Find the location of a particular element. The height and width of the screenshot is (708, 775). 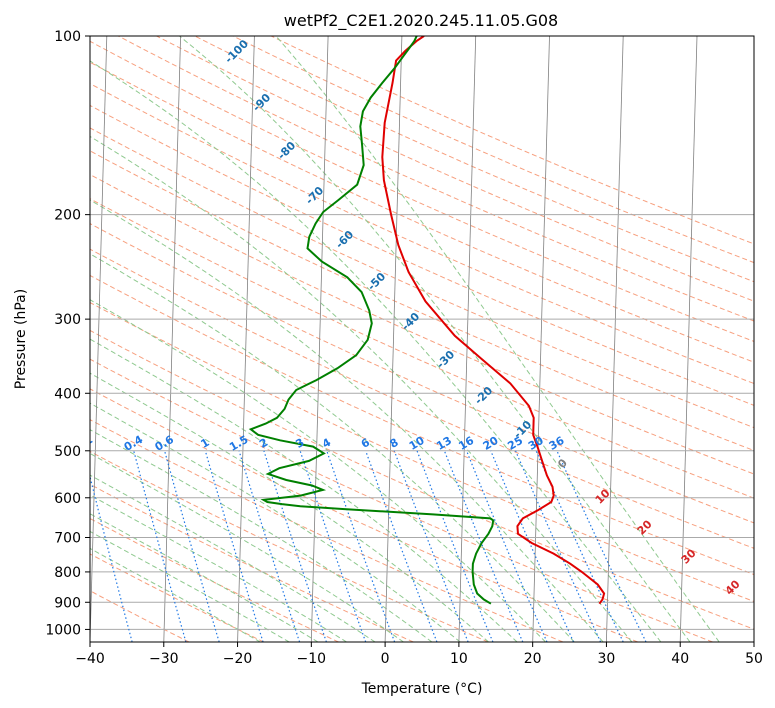

x-tick-label: −20 is located at coordinates (238, 659).